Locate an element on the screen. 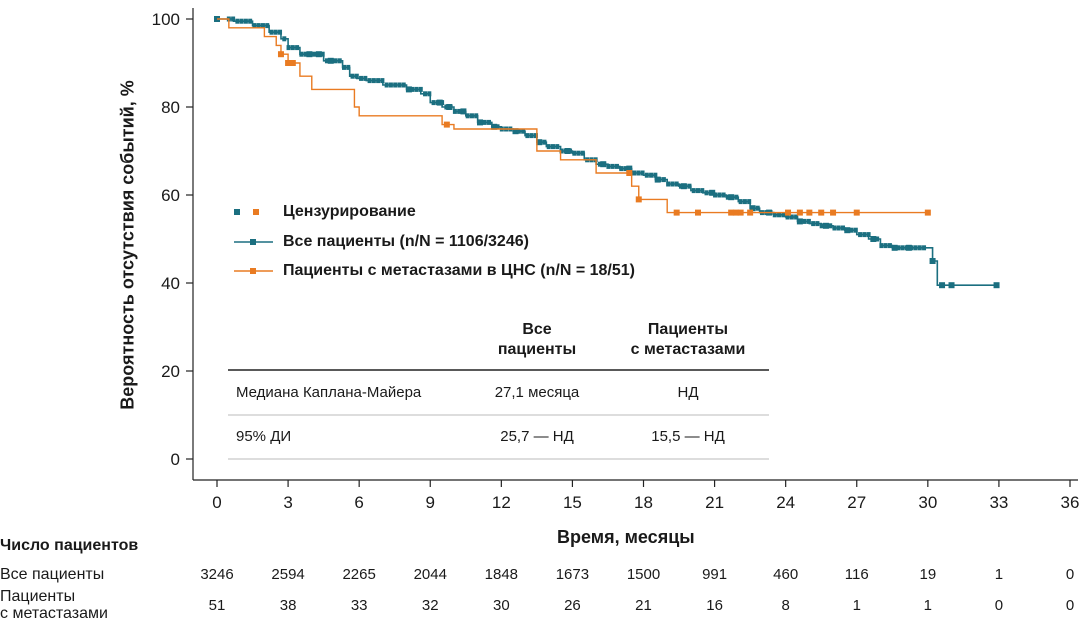 The height and width of the screenshot is (622, 1080). y-tick-label: 20 is located at coordinates (170, 371).